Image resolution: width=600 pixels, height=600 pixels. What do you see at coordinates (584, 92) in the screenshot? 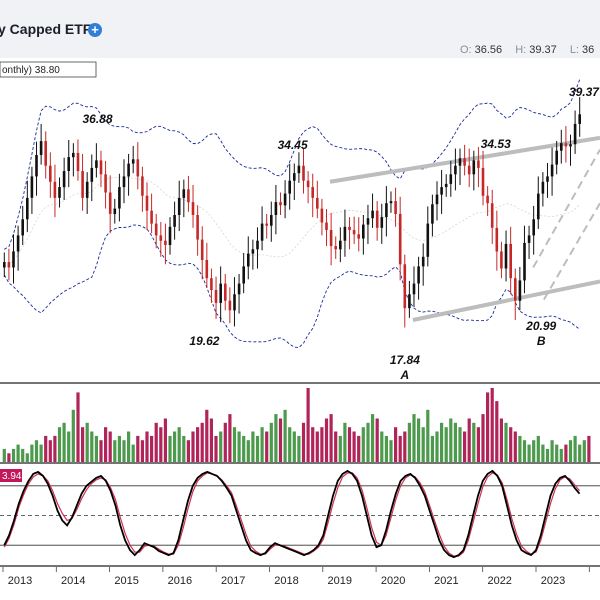
I see `annotation-label: 39.37` at bounding box center [584, 92].